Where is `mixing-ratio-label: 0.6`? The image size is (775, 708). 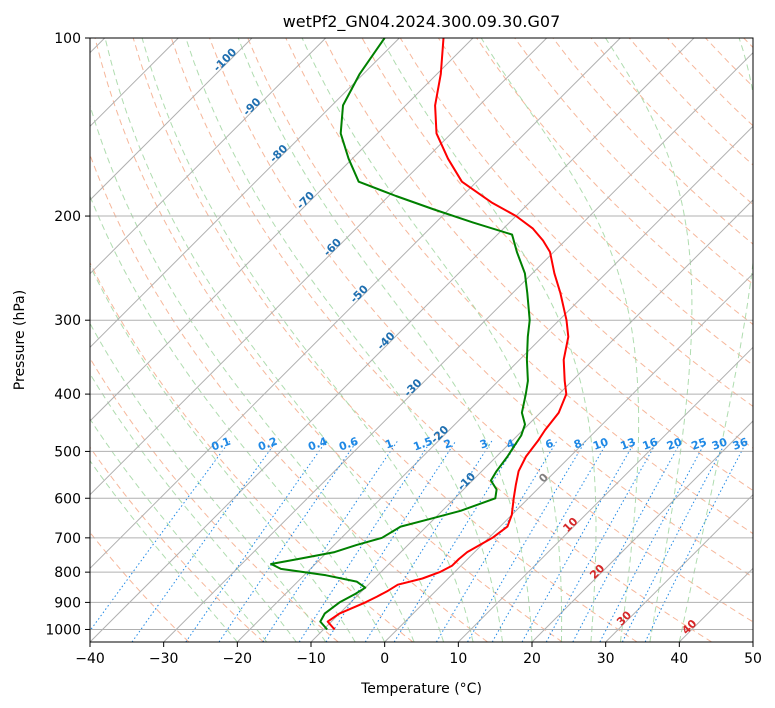
mixing-ratio-label: 0.6 is located at coordinates (348, 444).